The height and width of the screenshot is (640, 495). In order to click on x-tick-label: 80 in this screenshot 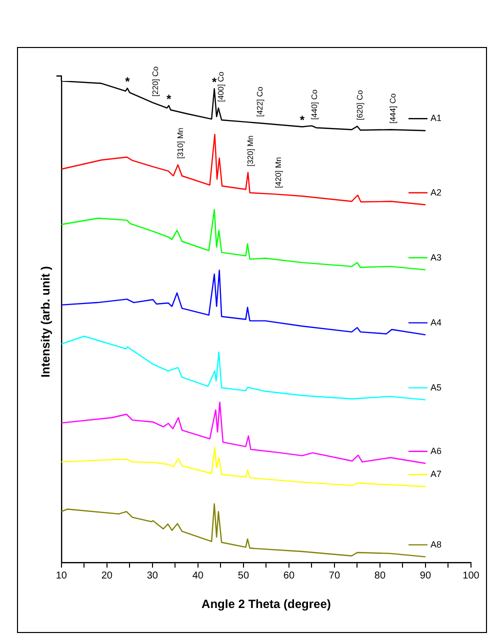, I will do `click(380, 576)`.